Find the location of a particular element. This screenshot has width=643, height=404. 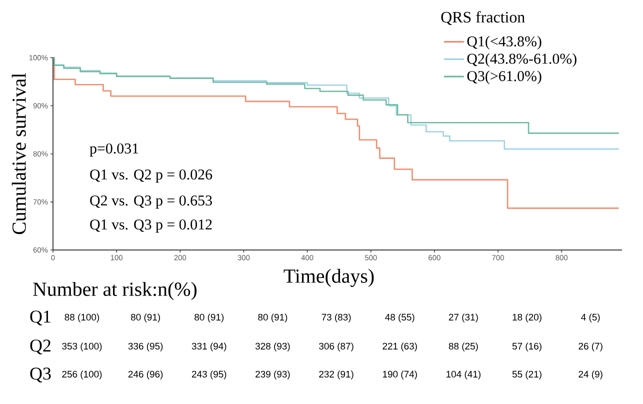

text: 306 (87) is located at coordinates (336, 347).